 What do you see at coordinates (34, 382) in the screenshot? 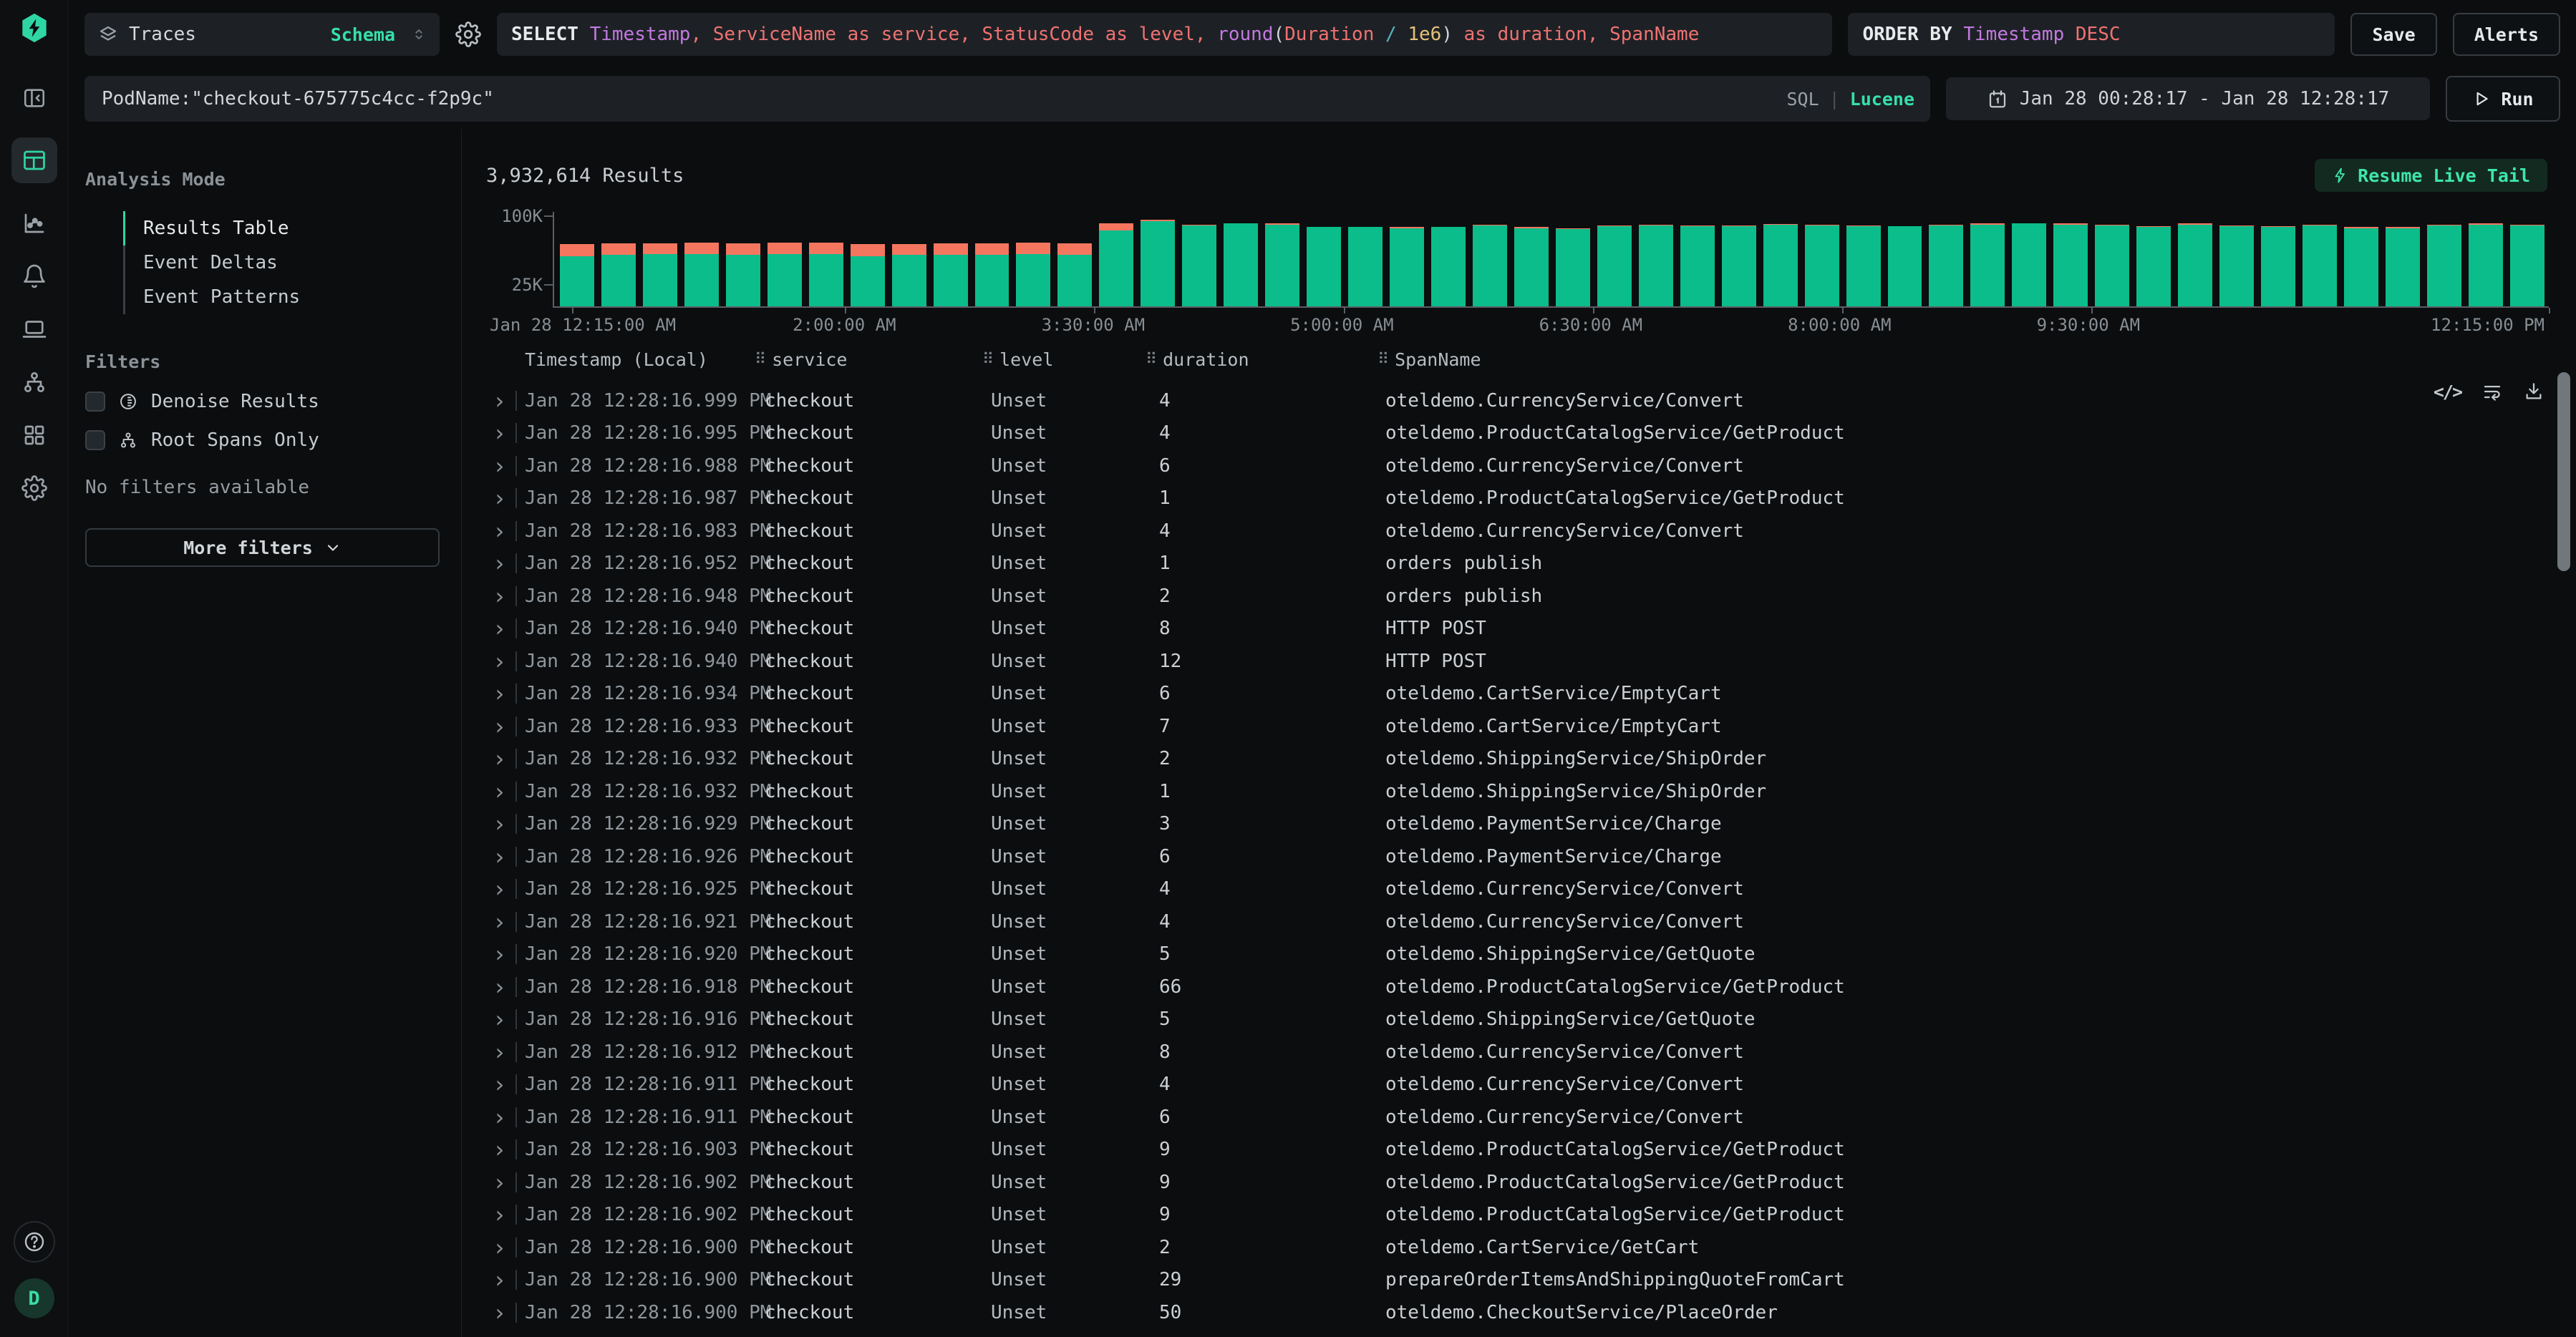
I see `service-map-icon` at bounding box center [34, 382].